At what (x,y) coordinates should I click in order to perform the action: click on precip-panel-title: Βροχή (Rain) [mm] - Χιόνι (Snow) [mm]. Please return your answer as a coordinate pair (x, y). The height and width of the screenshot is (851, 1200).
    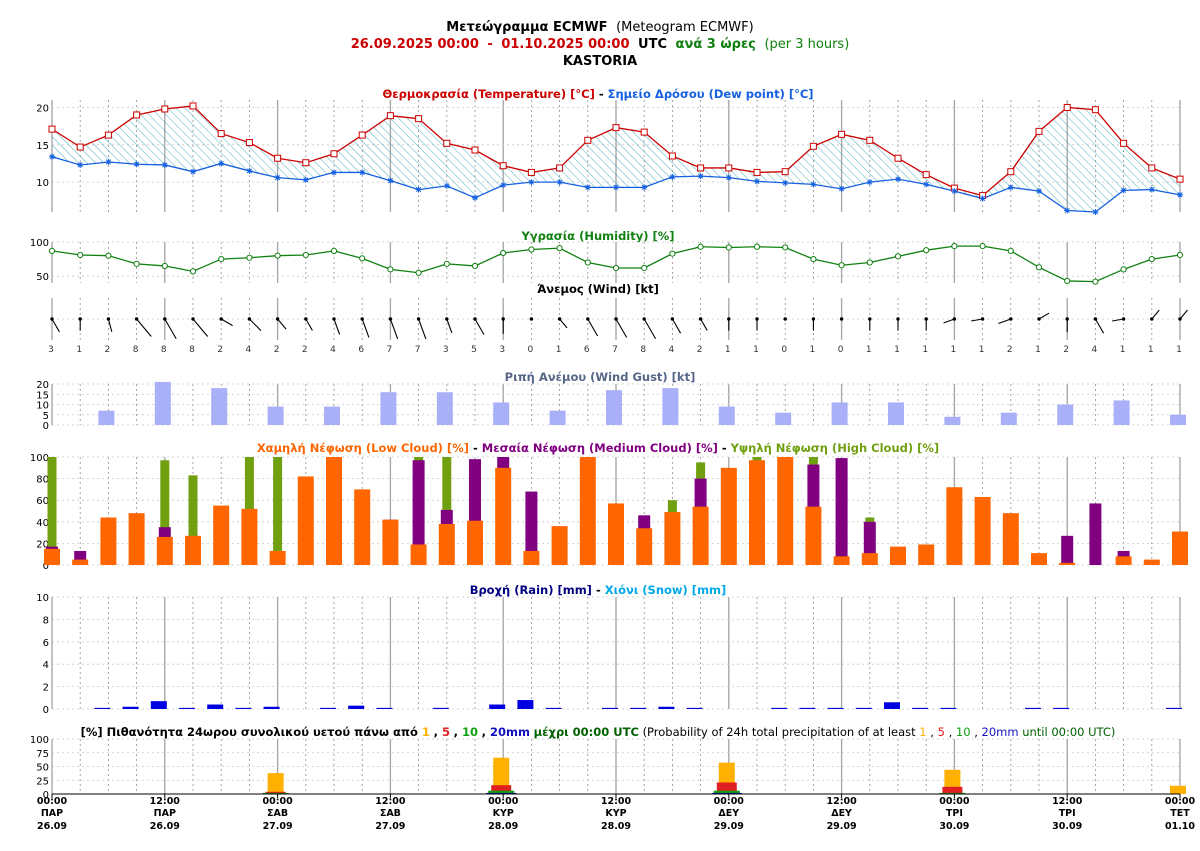
    Looking at the image, I should click on (598, 590).